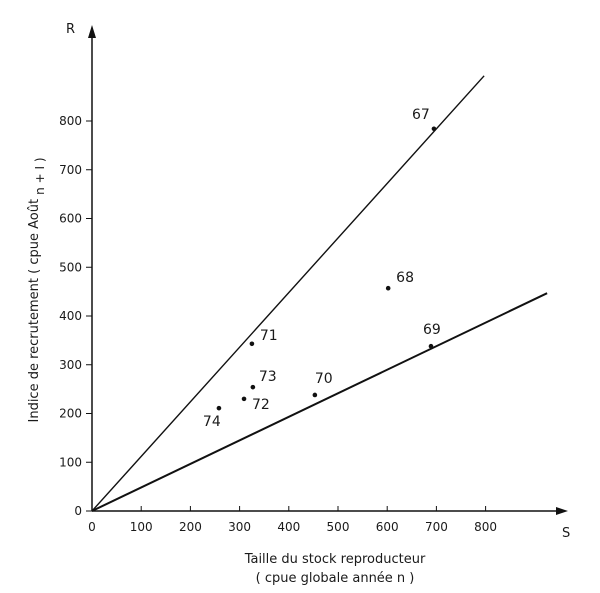 This screenshot has height=593, width=600. What do you see at coordinates (70, 365) in the screenshot?
I see `y-tick-label: 300` at bounding box center [70, 365].